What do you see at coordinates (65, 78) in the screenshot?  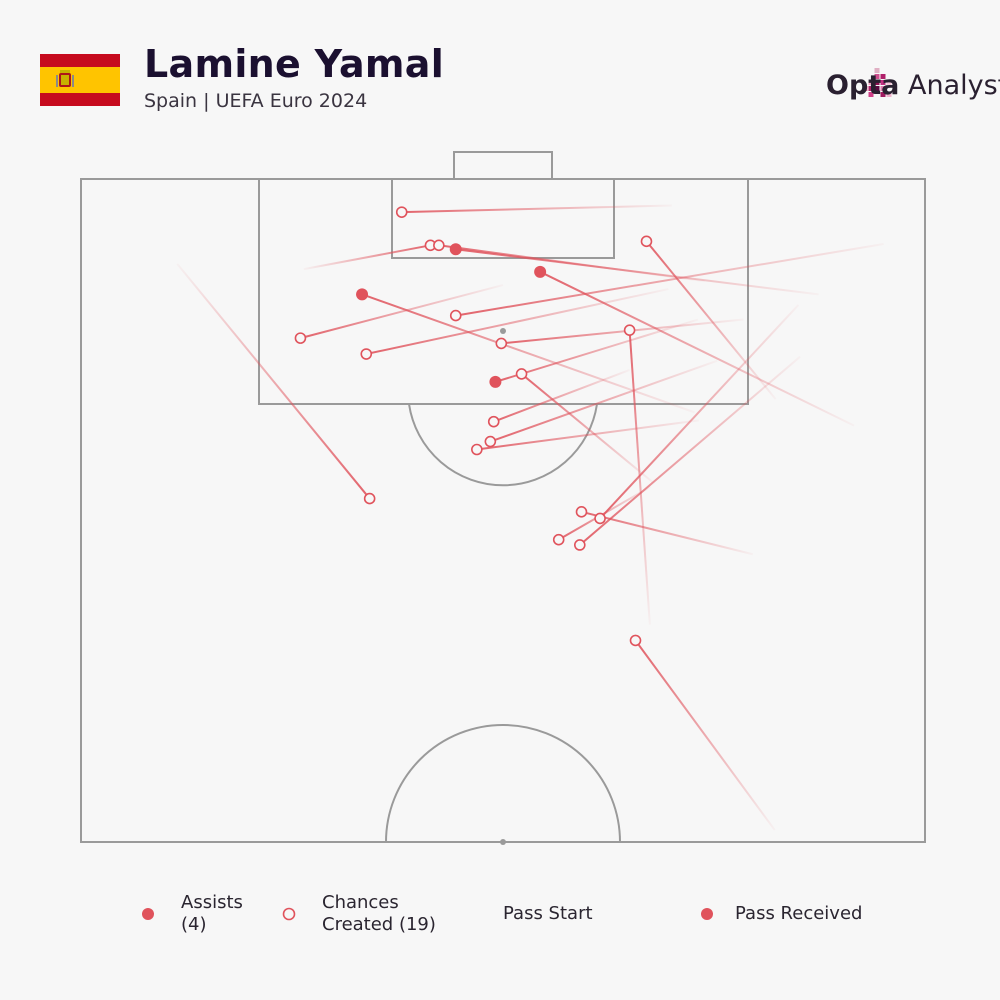 I see `flag-coat-of-arms` at bounding box center [65, 78].